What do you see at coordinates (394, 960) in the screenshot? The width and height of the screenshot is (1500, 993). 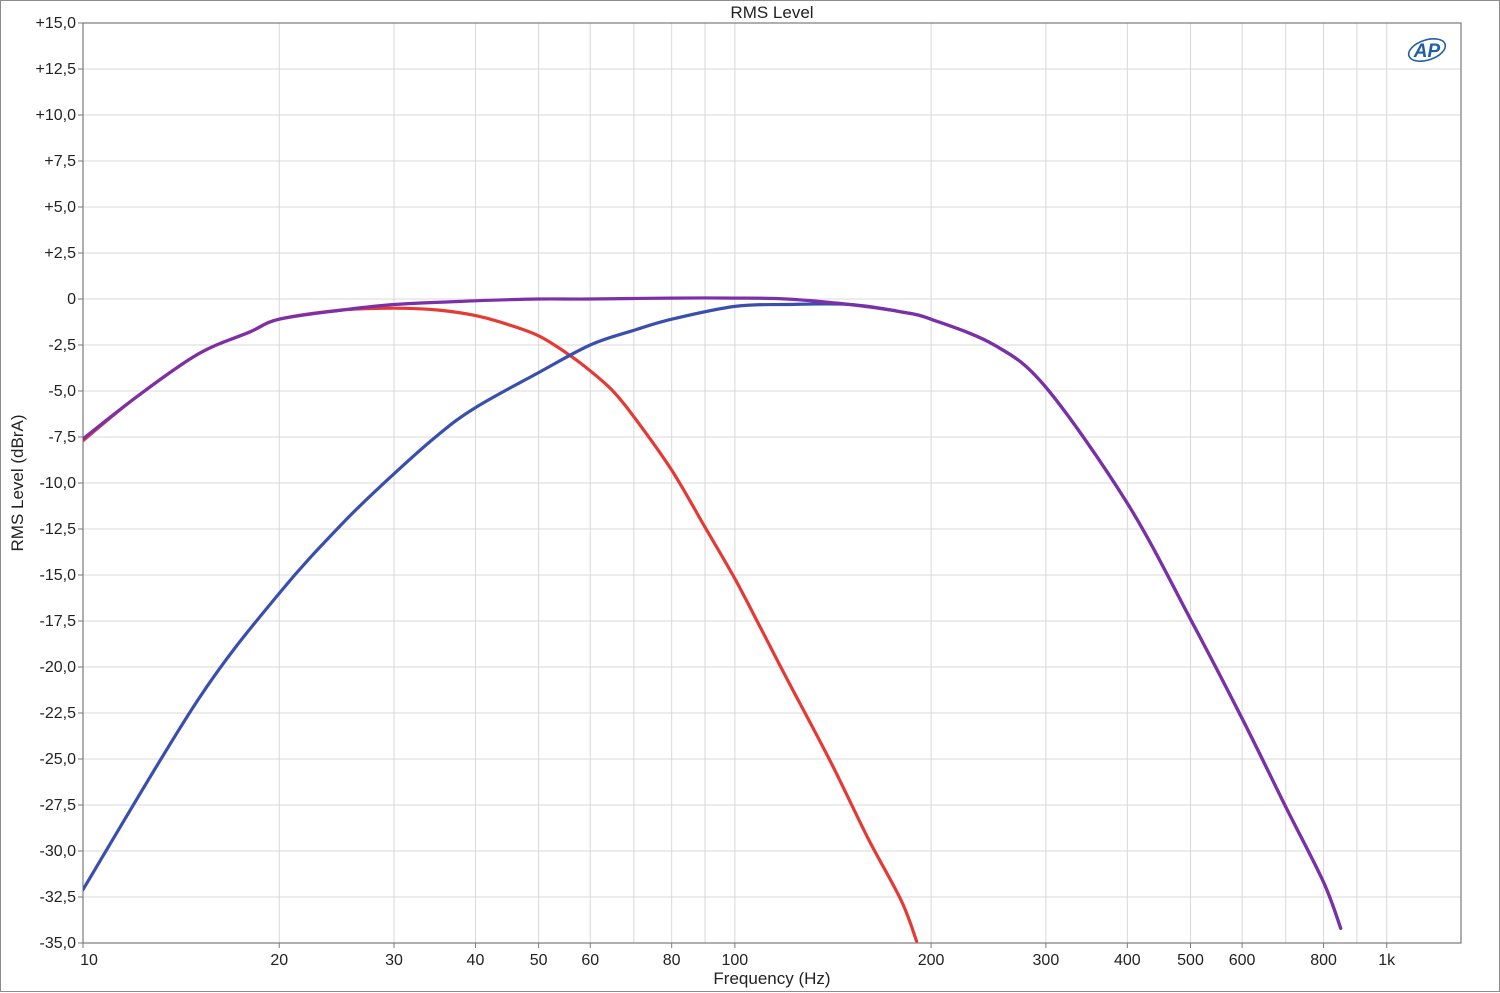 I see `x-tick-label: 30` at bounding box center [394, 960].